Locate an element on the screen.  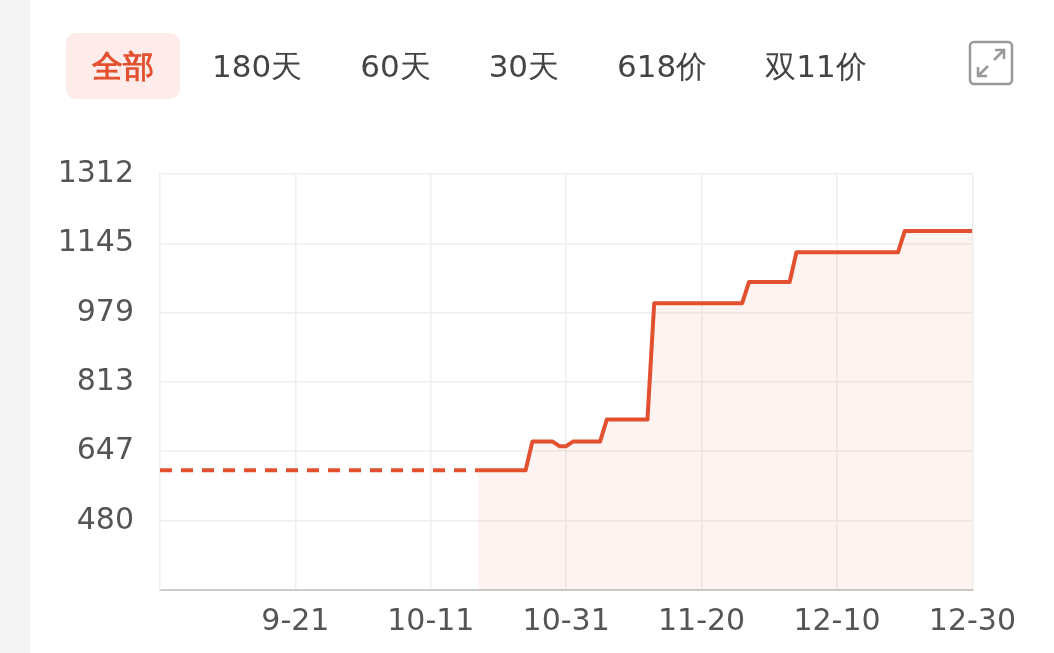
x-tick-label: 11-20 is located at coordinates (702, 619).